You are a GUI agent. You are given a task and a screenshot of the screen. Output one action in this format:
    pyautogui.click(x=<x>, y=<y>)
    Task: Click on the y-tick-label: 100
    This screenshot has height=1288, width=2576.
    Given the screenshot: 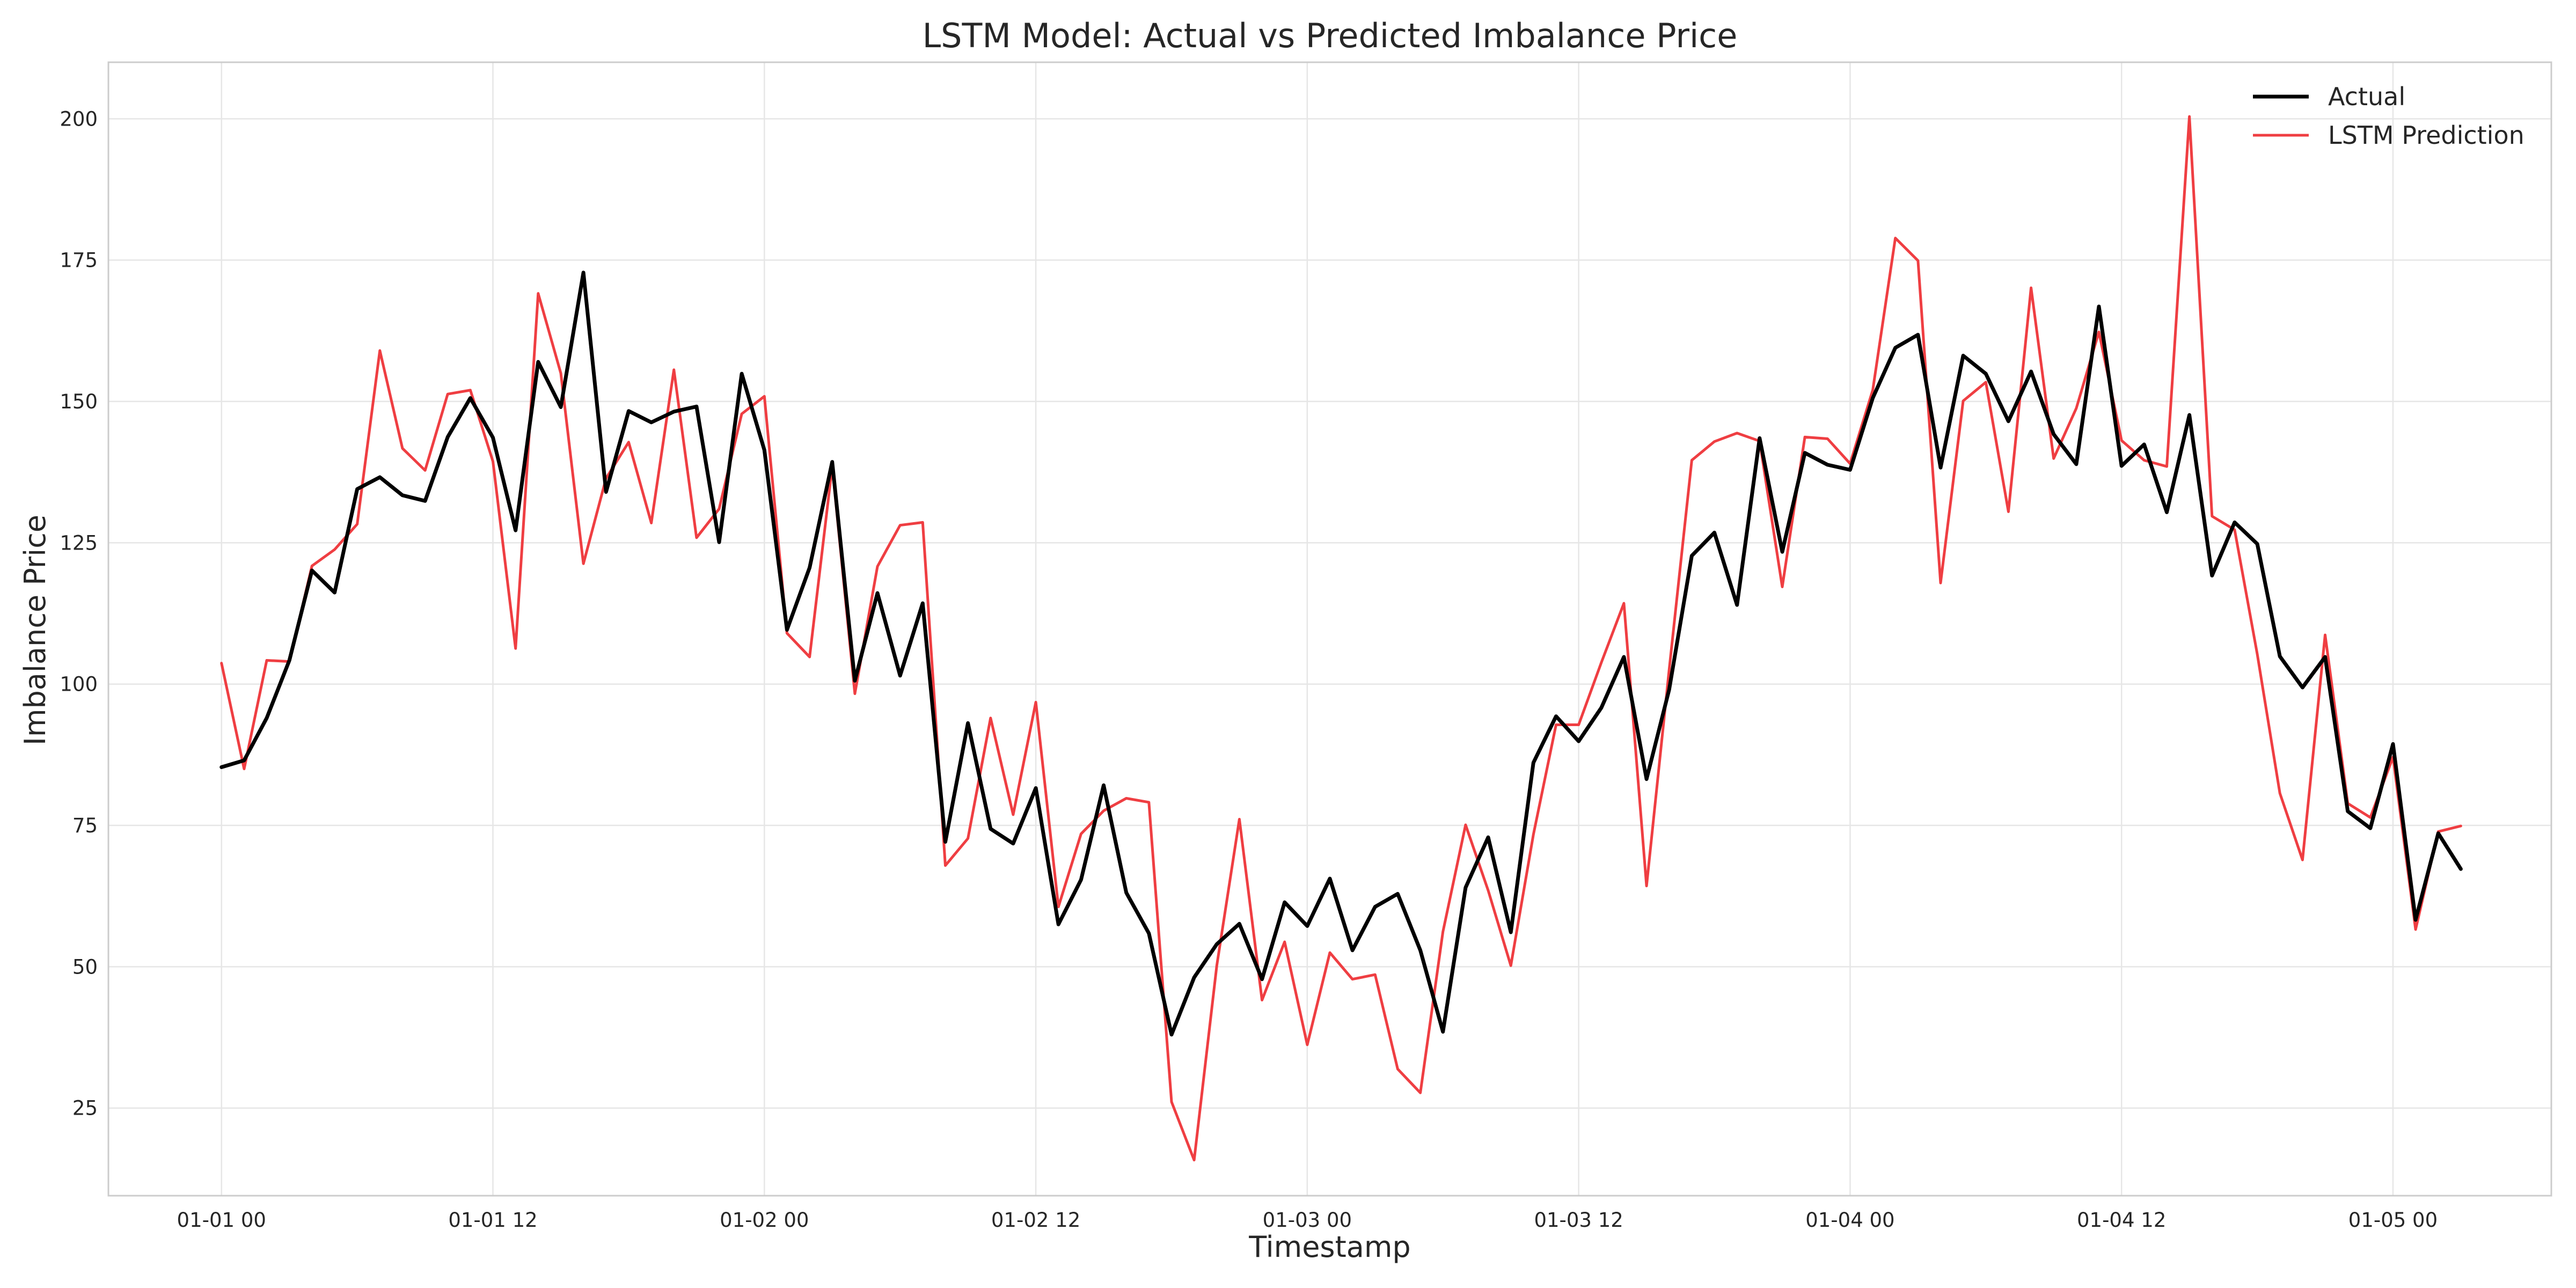 What is the action you would take?
    pyautogui.click(x=79, y=684)
    